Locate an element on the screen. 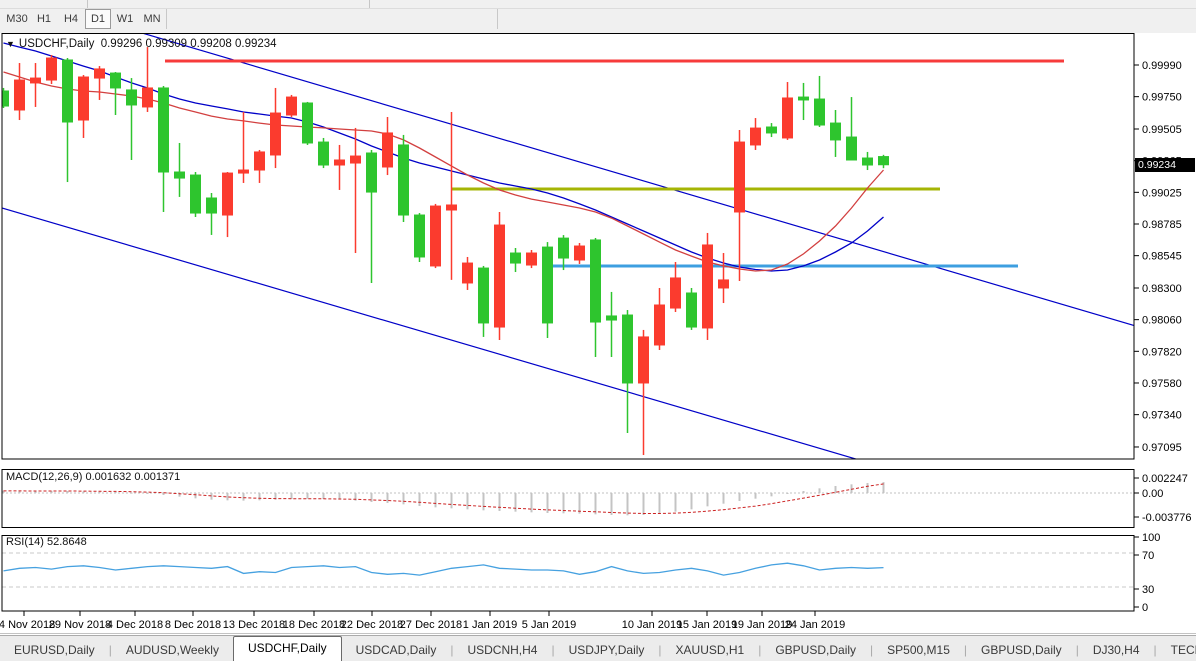 Image resolution: width=1196 pixels, height=661 pixels. timeframe-button-h1: H1 is located at coordinates (44, 19).